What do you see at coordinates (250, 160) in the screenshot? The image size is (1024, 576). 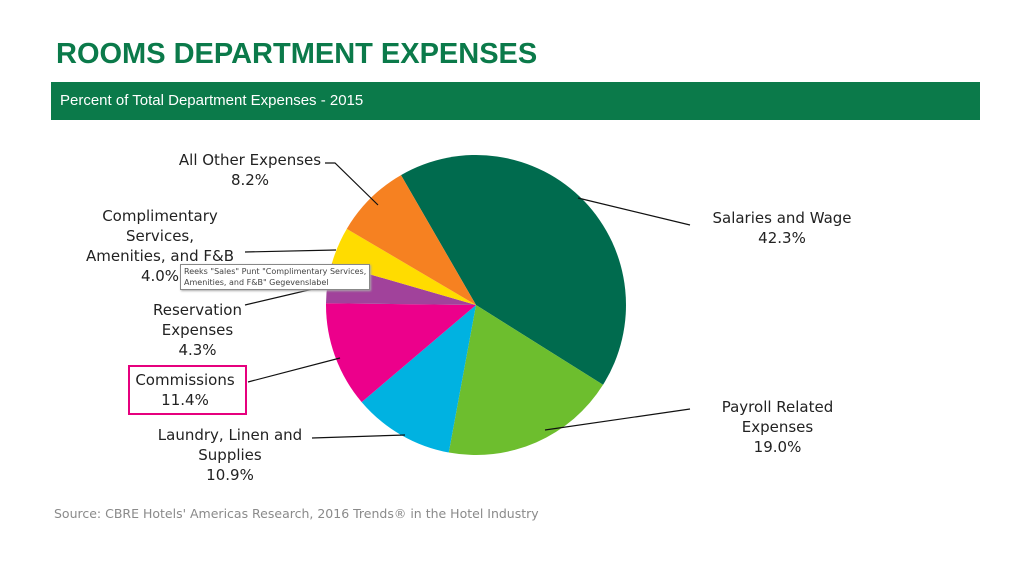 I see `data-label-name: All Other Expenses` at bounding box center [250, 160].